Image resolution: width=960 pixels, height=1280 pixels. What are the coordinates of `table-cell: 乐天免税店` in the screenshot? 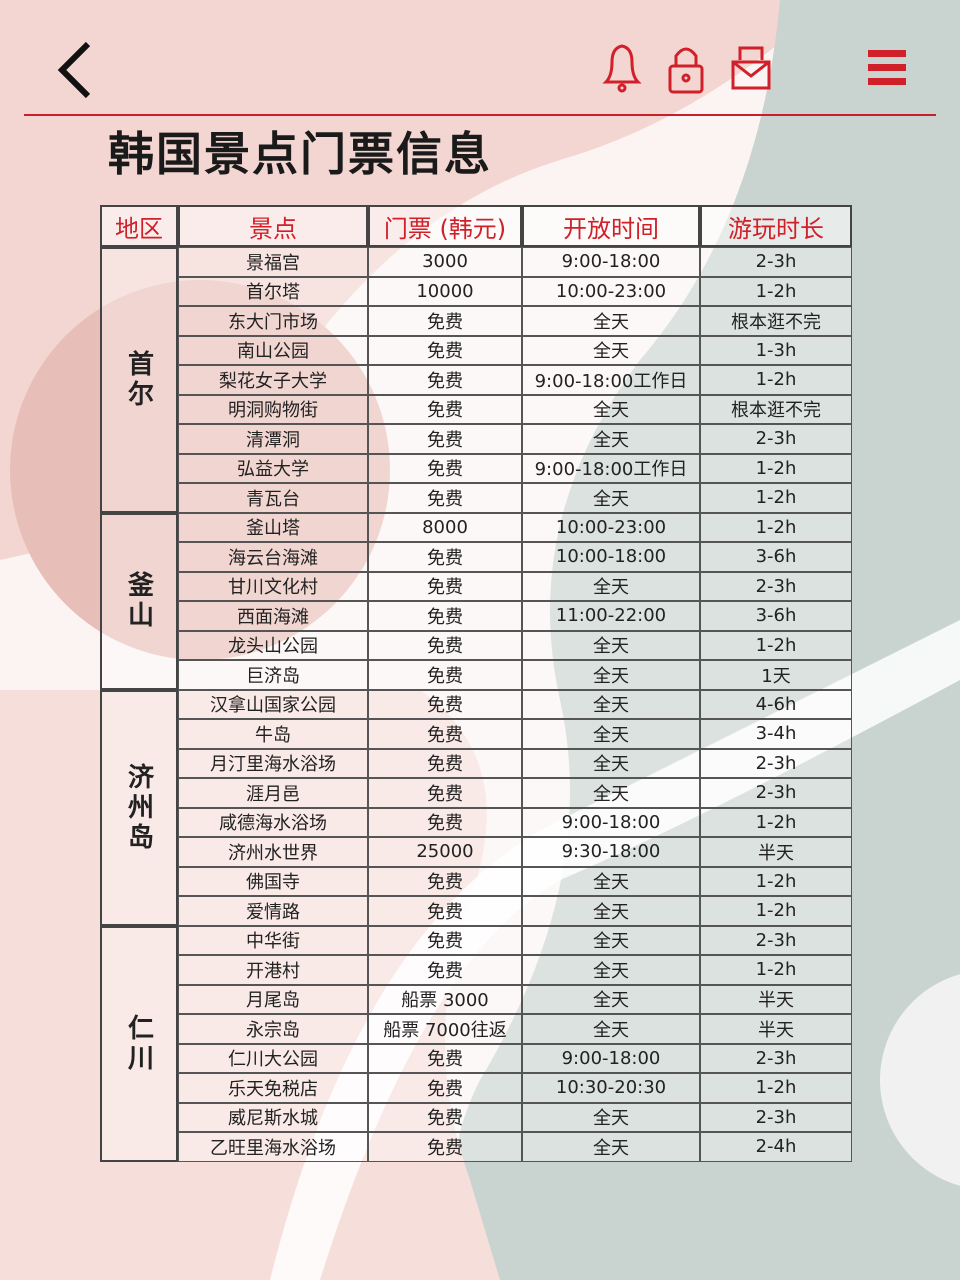 It's located at (273, 1088).